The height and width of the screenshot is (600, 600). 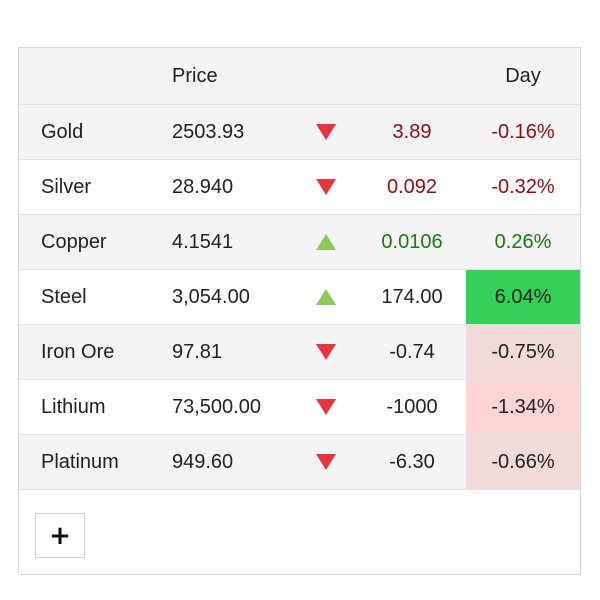 What do you see at coordinates (299, 242) in the screenshot?
I see `table-row: Copper 4.1541 0.0106 0.26%` at bounding box center [299, 242].